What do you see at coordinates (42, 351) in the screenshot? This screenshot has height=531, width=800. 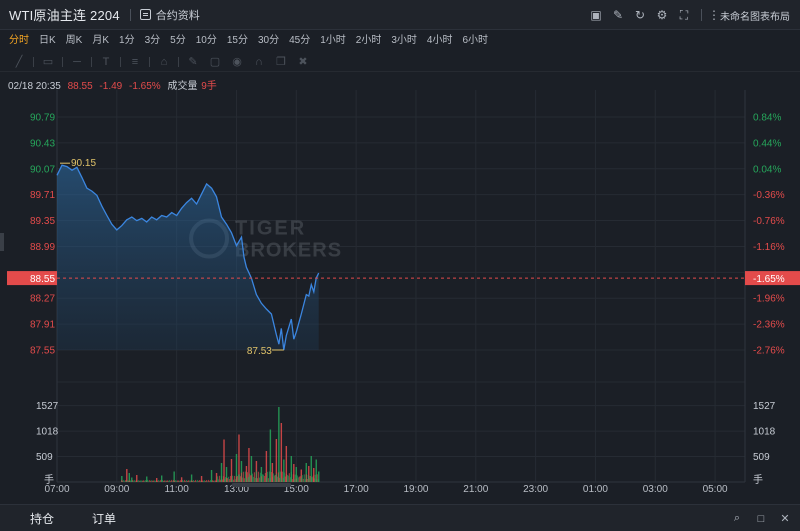 I see `price-tick-label: 87.55` at bounding box center [42, 351].